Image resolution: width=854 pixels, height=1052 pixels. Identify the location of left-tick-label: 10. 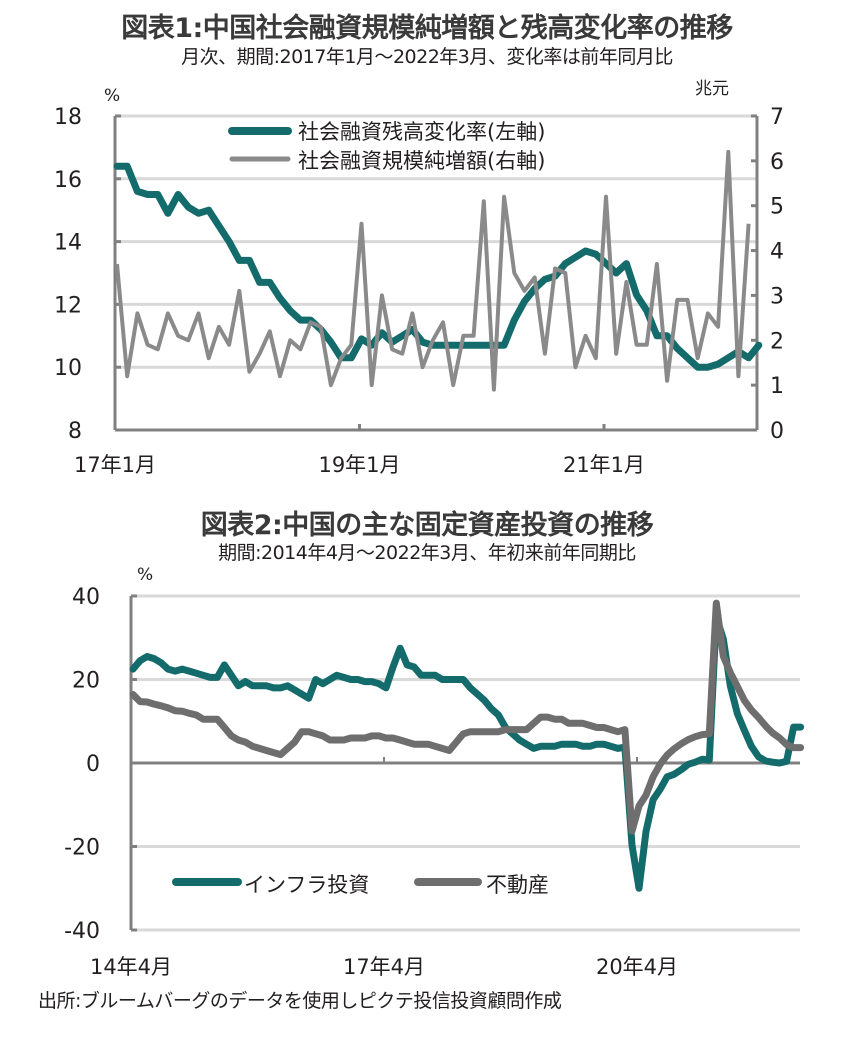
(68, 368).